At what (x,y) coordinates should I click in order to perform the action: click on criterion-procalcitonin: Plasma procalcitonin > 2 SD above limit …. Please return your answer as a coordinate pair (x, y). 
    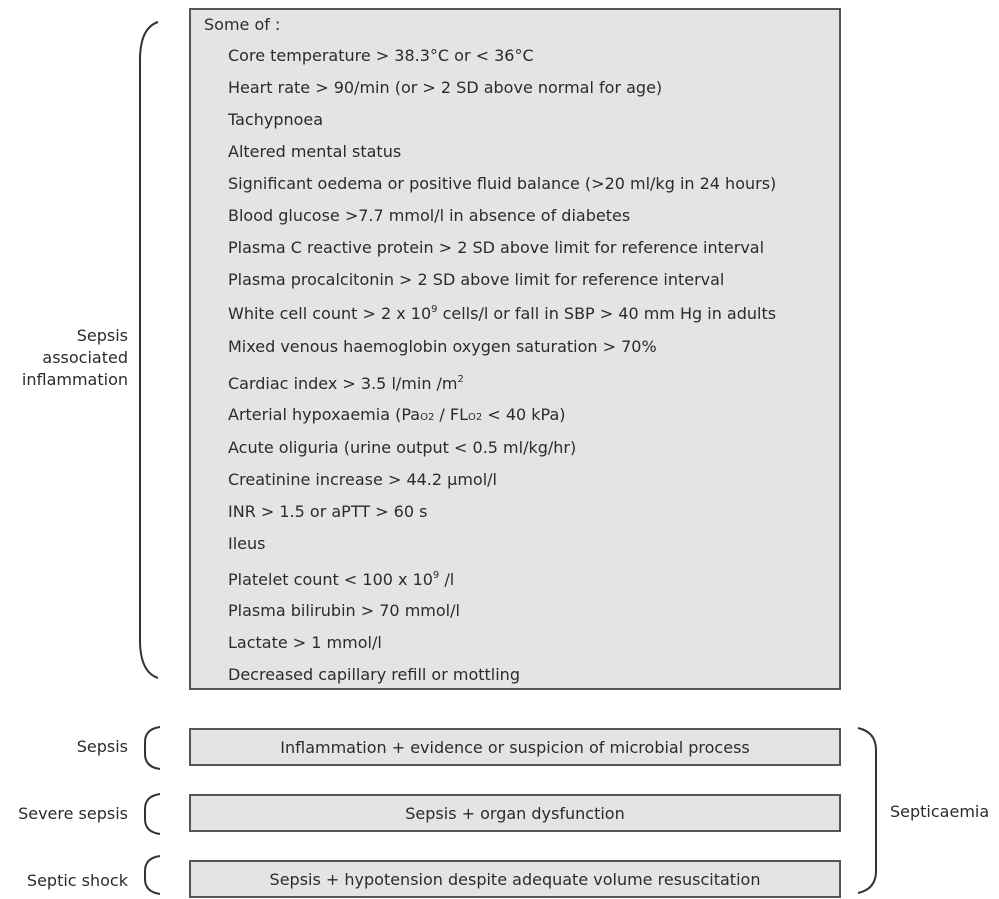
    Looking at the image, I should click on (476, 279).